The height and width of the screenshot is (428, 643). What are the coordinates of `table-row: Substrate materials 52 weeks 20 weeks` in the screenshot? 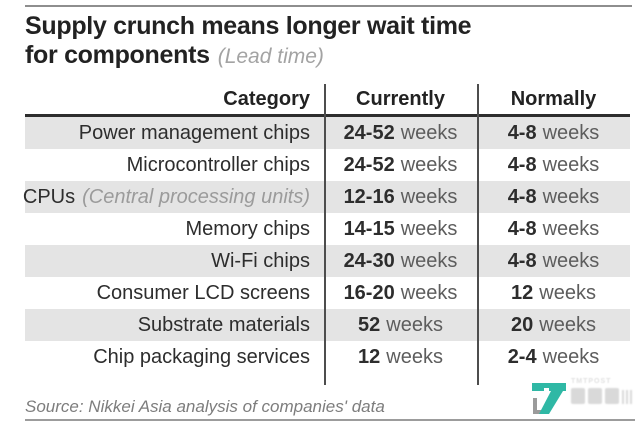 It's located at (327, 325).